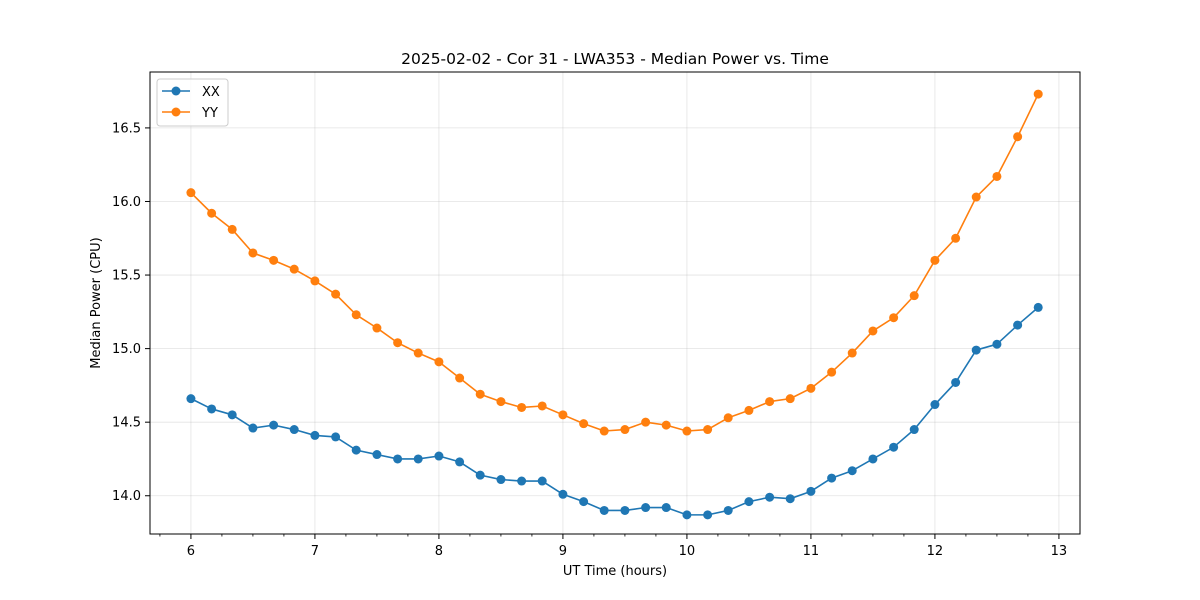 The height and width of the screenshot is (600, 1200). Describe the element at coordinates (1059, 551) in the screenshot. I see `x-tick-label: 13` at that location.